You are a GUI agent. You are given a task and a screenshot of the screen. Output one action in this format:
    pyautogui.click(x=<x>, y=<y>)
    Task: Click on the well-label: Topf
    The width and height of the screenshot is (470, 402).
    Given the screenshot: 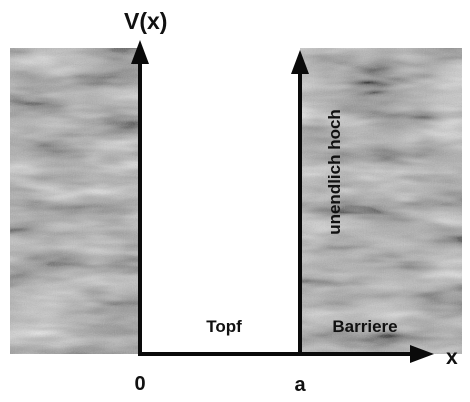 What is the action you would take?
    pyautogui.click(x=224, y=326)
    